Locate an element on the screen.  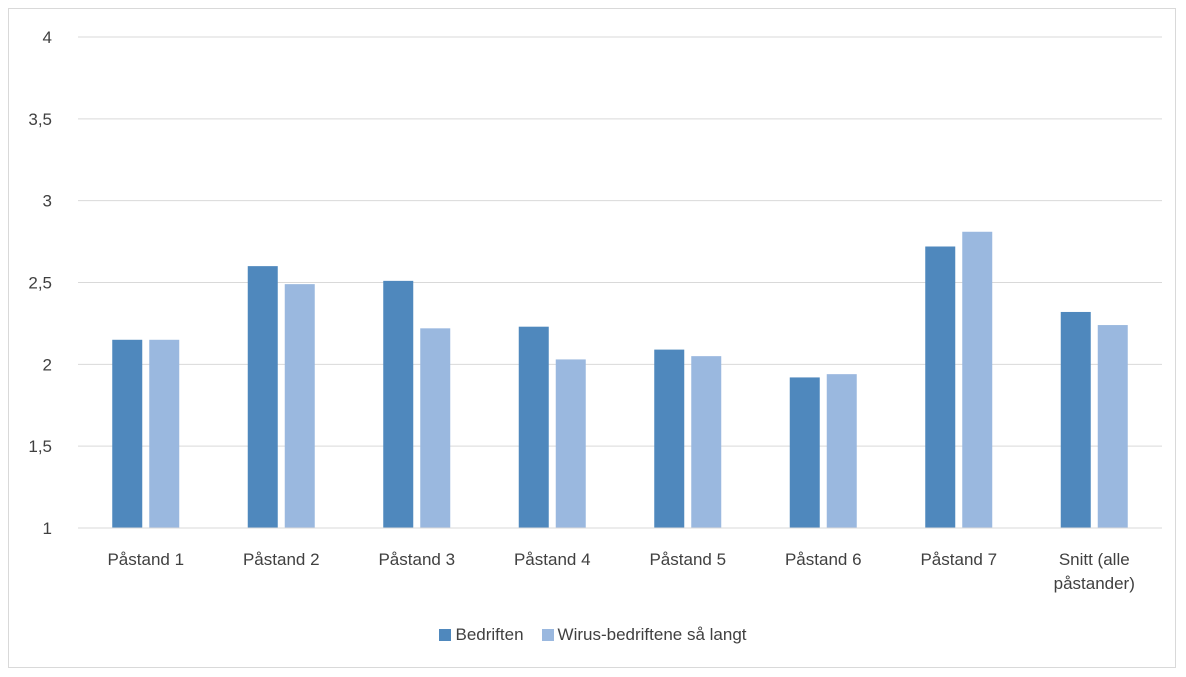
legend-label-bedriften: Bedriften is located at coordinates (489, 634).